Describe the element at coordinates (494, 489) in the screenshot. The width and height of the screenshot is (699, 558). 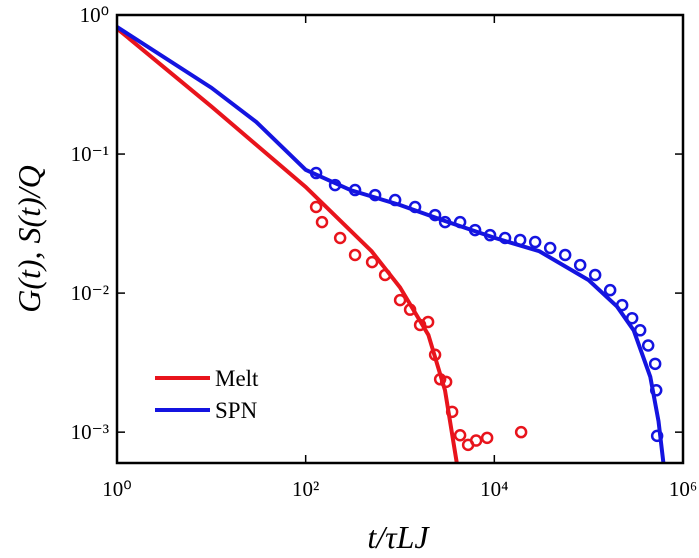
I see `x-tick-label: 10⁴` at that location.